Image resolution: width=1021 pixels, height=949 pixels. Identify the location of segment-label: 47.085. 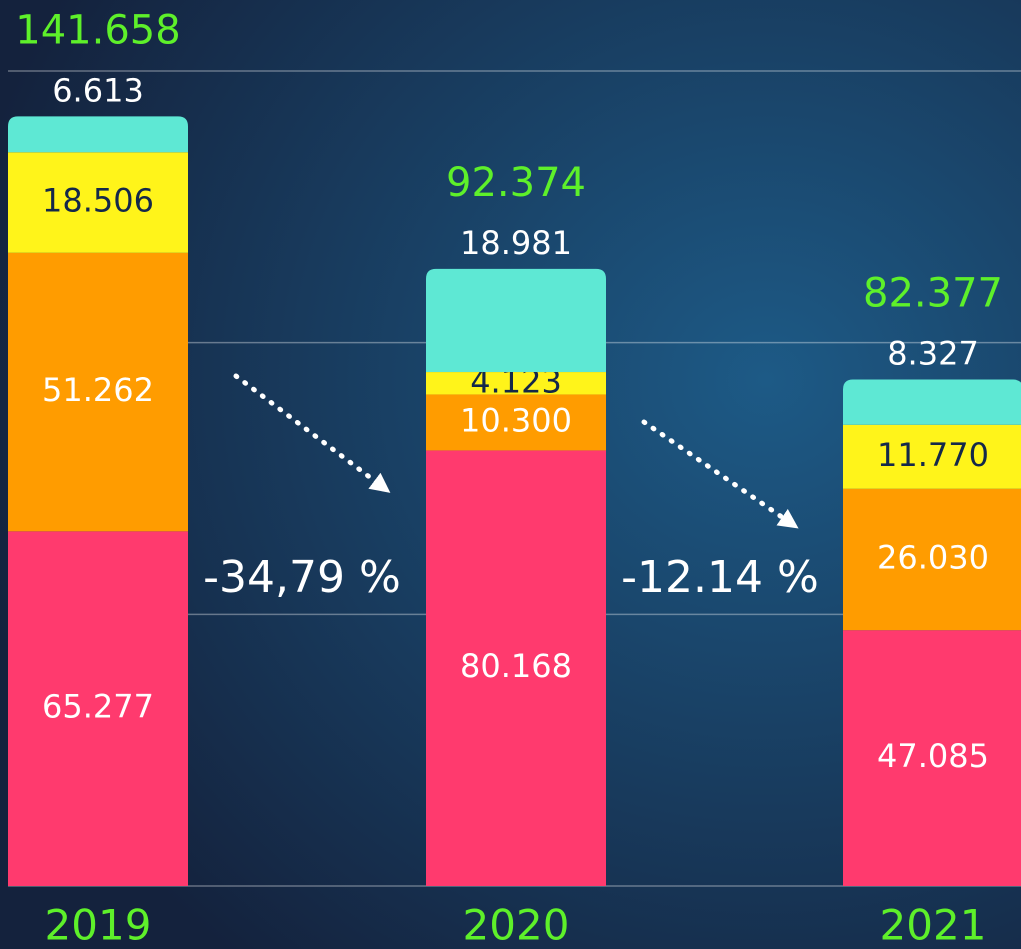
(933, 756).